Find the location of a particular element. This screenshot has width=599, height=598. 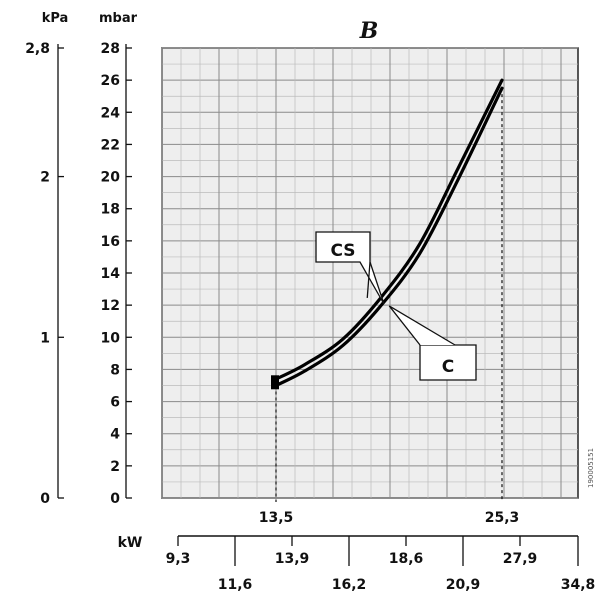

kpa-unit-label: kPa is located at coordinates (55, 18).